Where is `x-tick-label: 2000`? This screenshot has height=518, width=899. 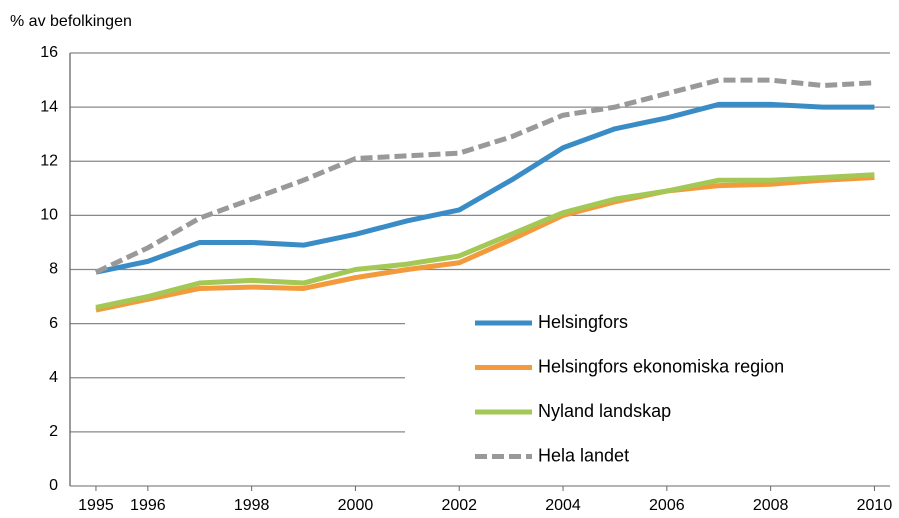
x-tick-label: 2000 is located at coordinates (356, 505).